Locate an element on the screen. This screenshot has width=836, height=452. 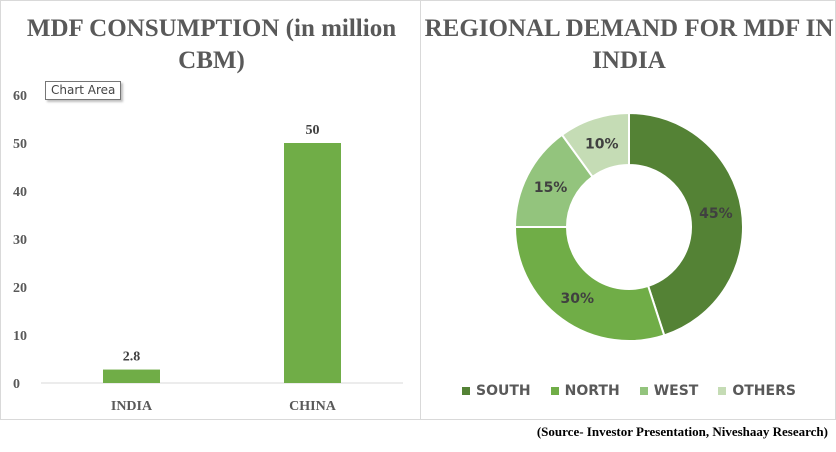
legend-label: OTHERS is located at coordinates (764, 391).